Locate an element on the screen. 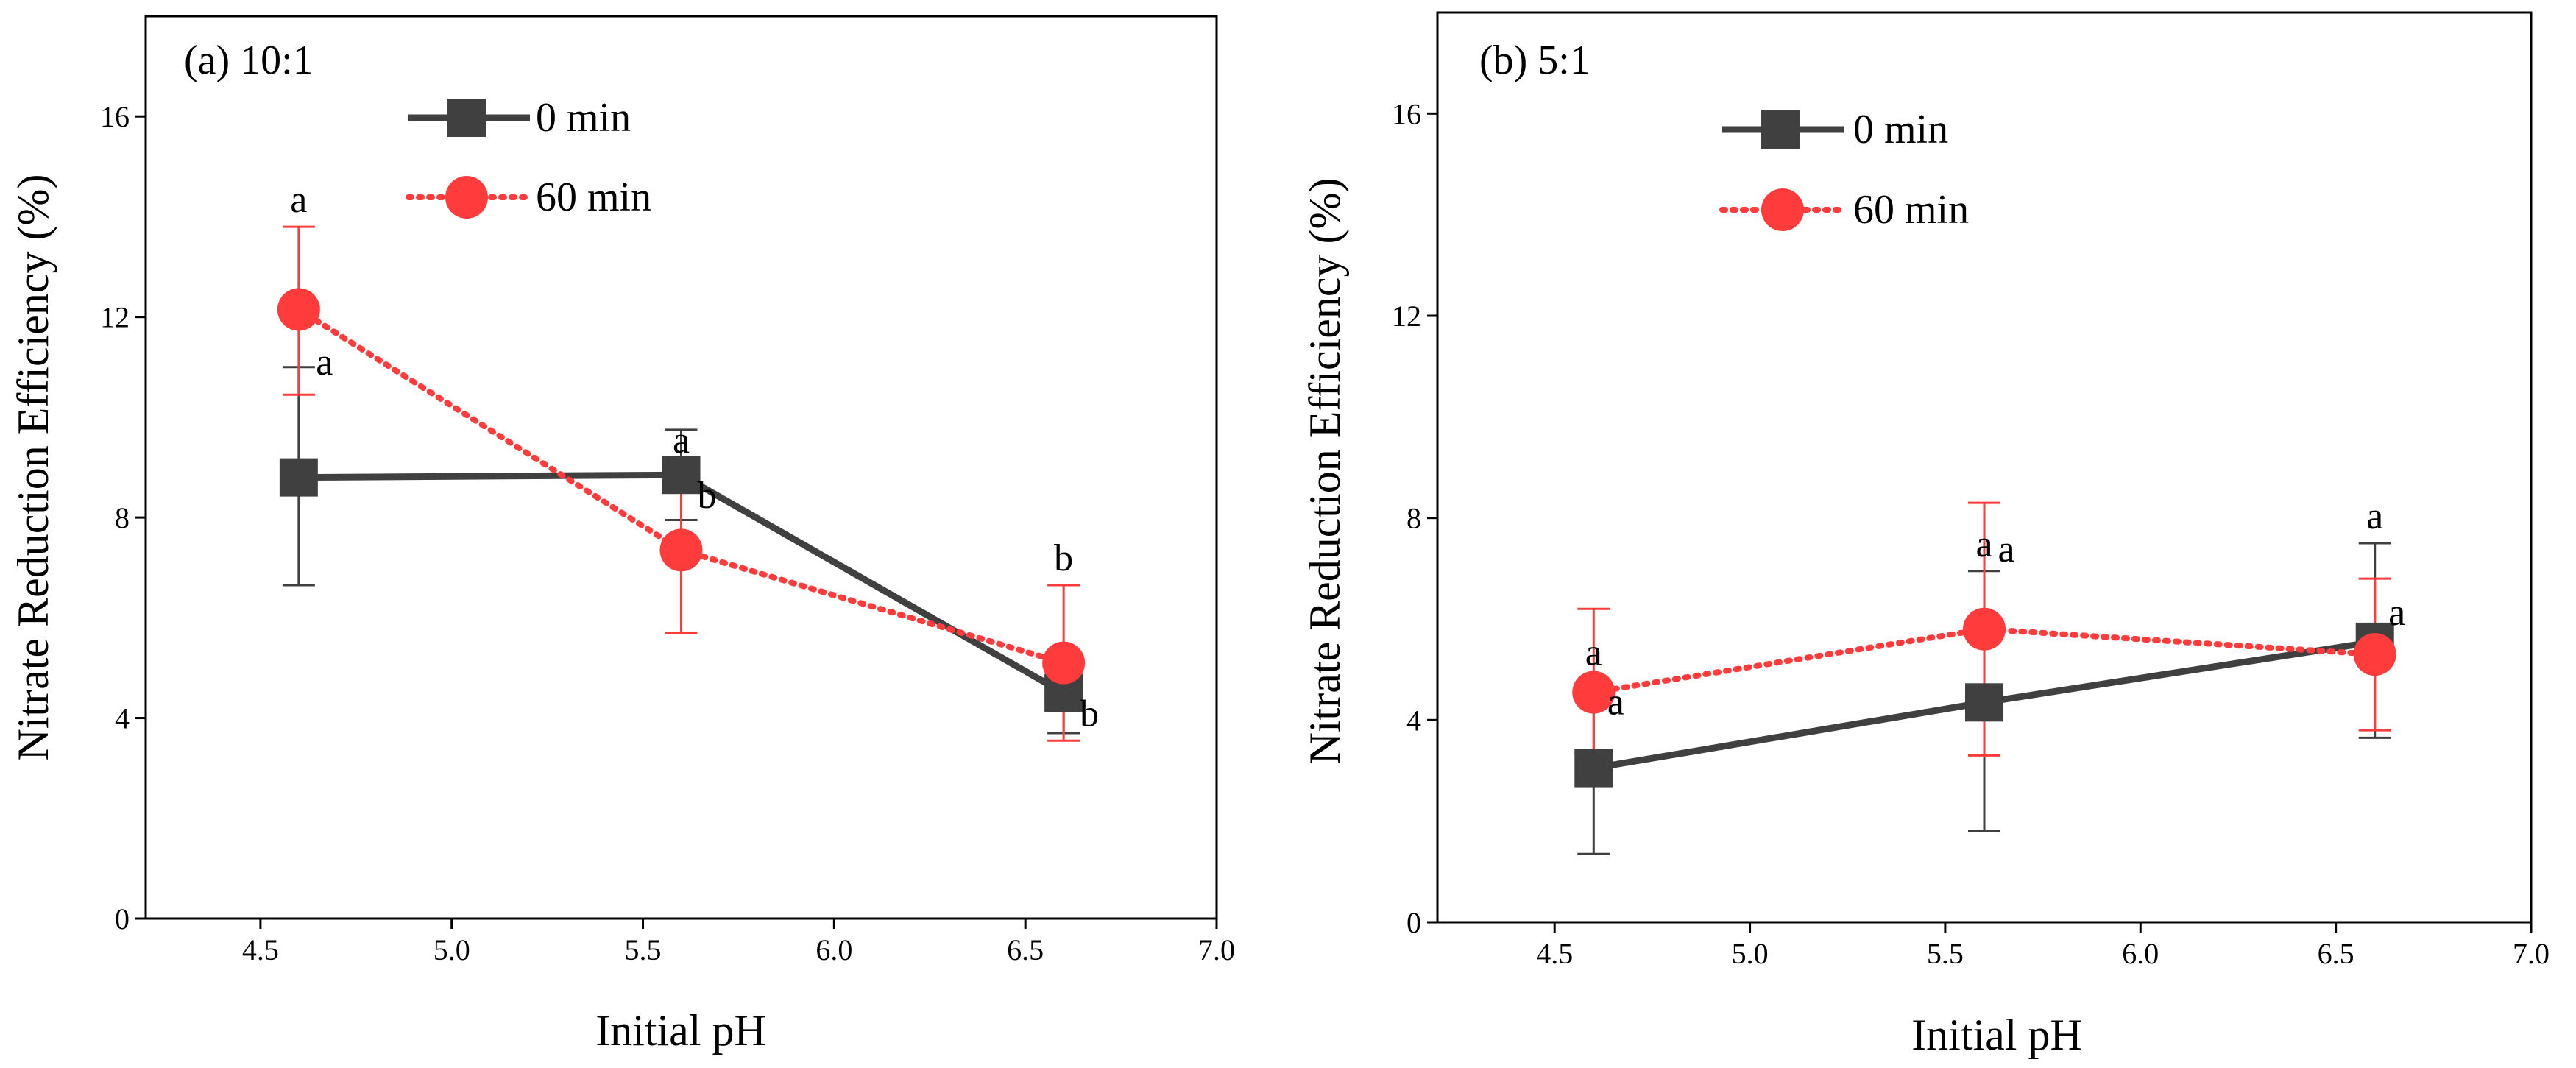 Image resolution: width=2576 pixels, height=1068 pixels. panel-title: (a) 10:1 is located at coordinates (249, 60).